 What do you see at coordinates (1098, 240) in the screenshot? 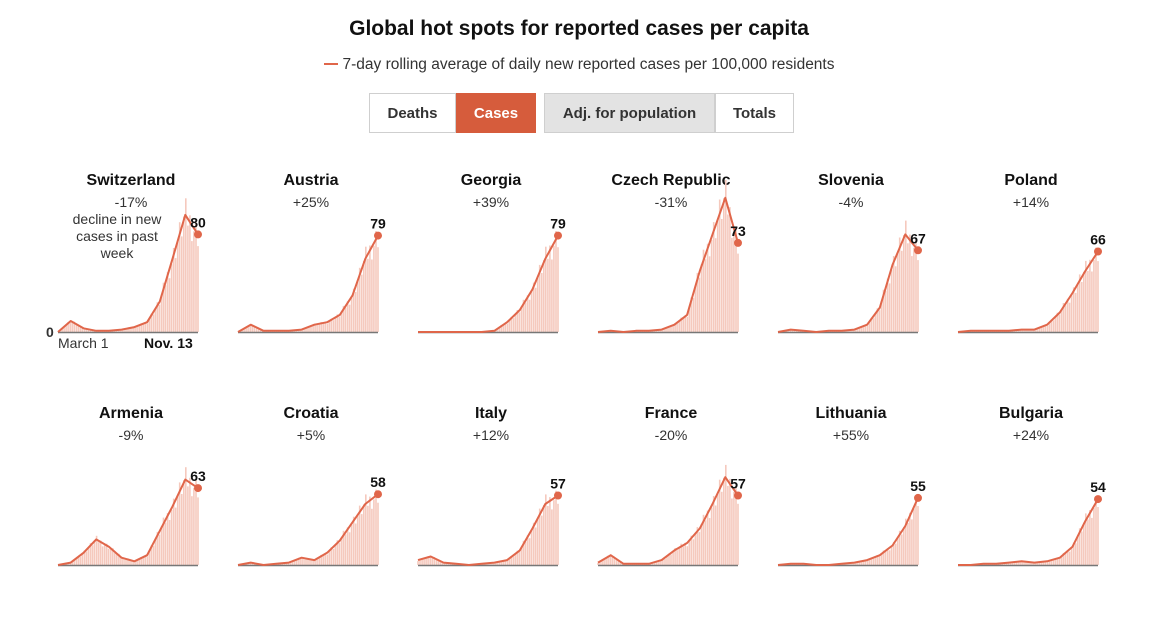
I see `latest-value-label: 66` at bounding box center [1098, 240].